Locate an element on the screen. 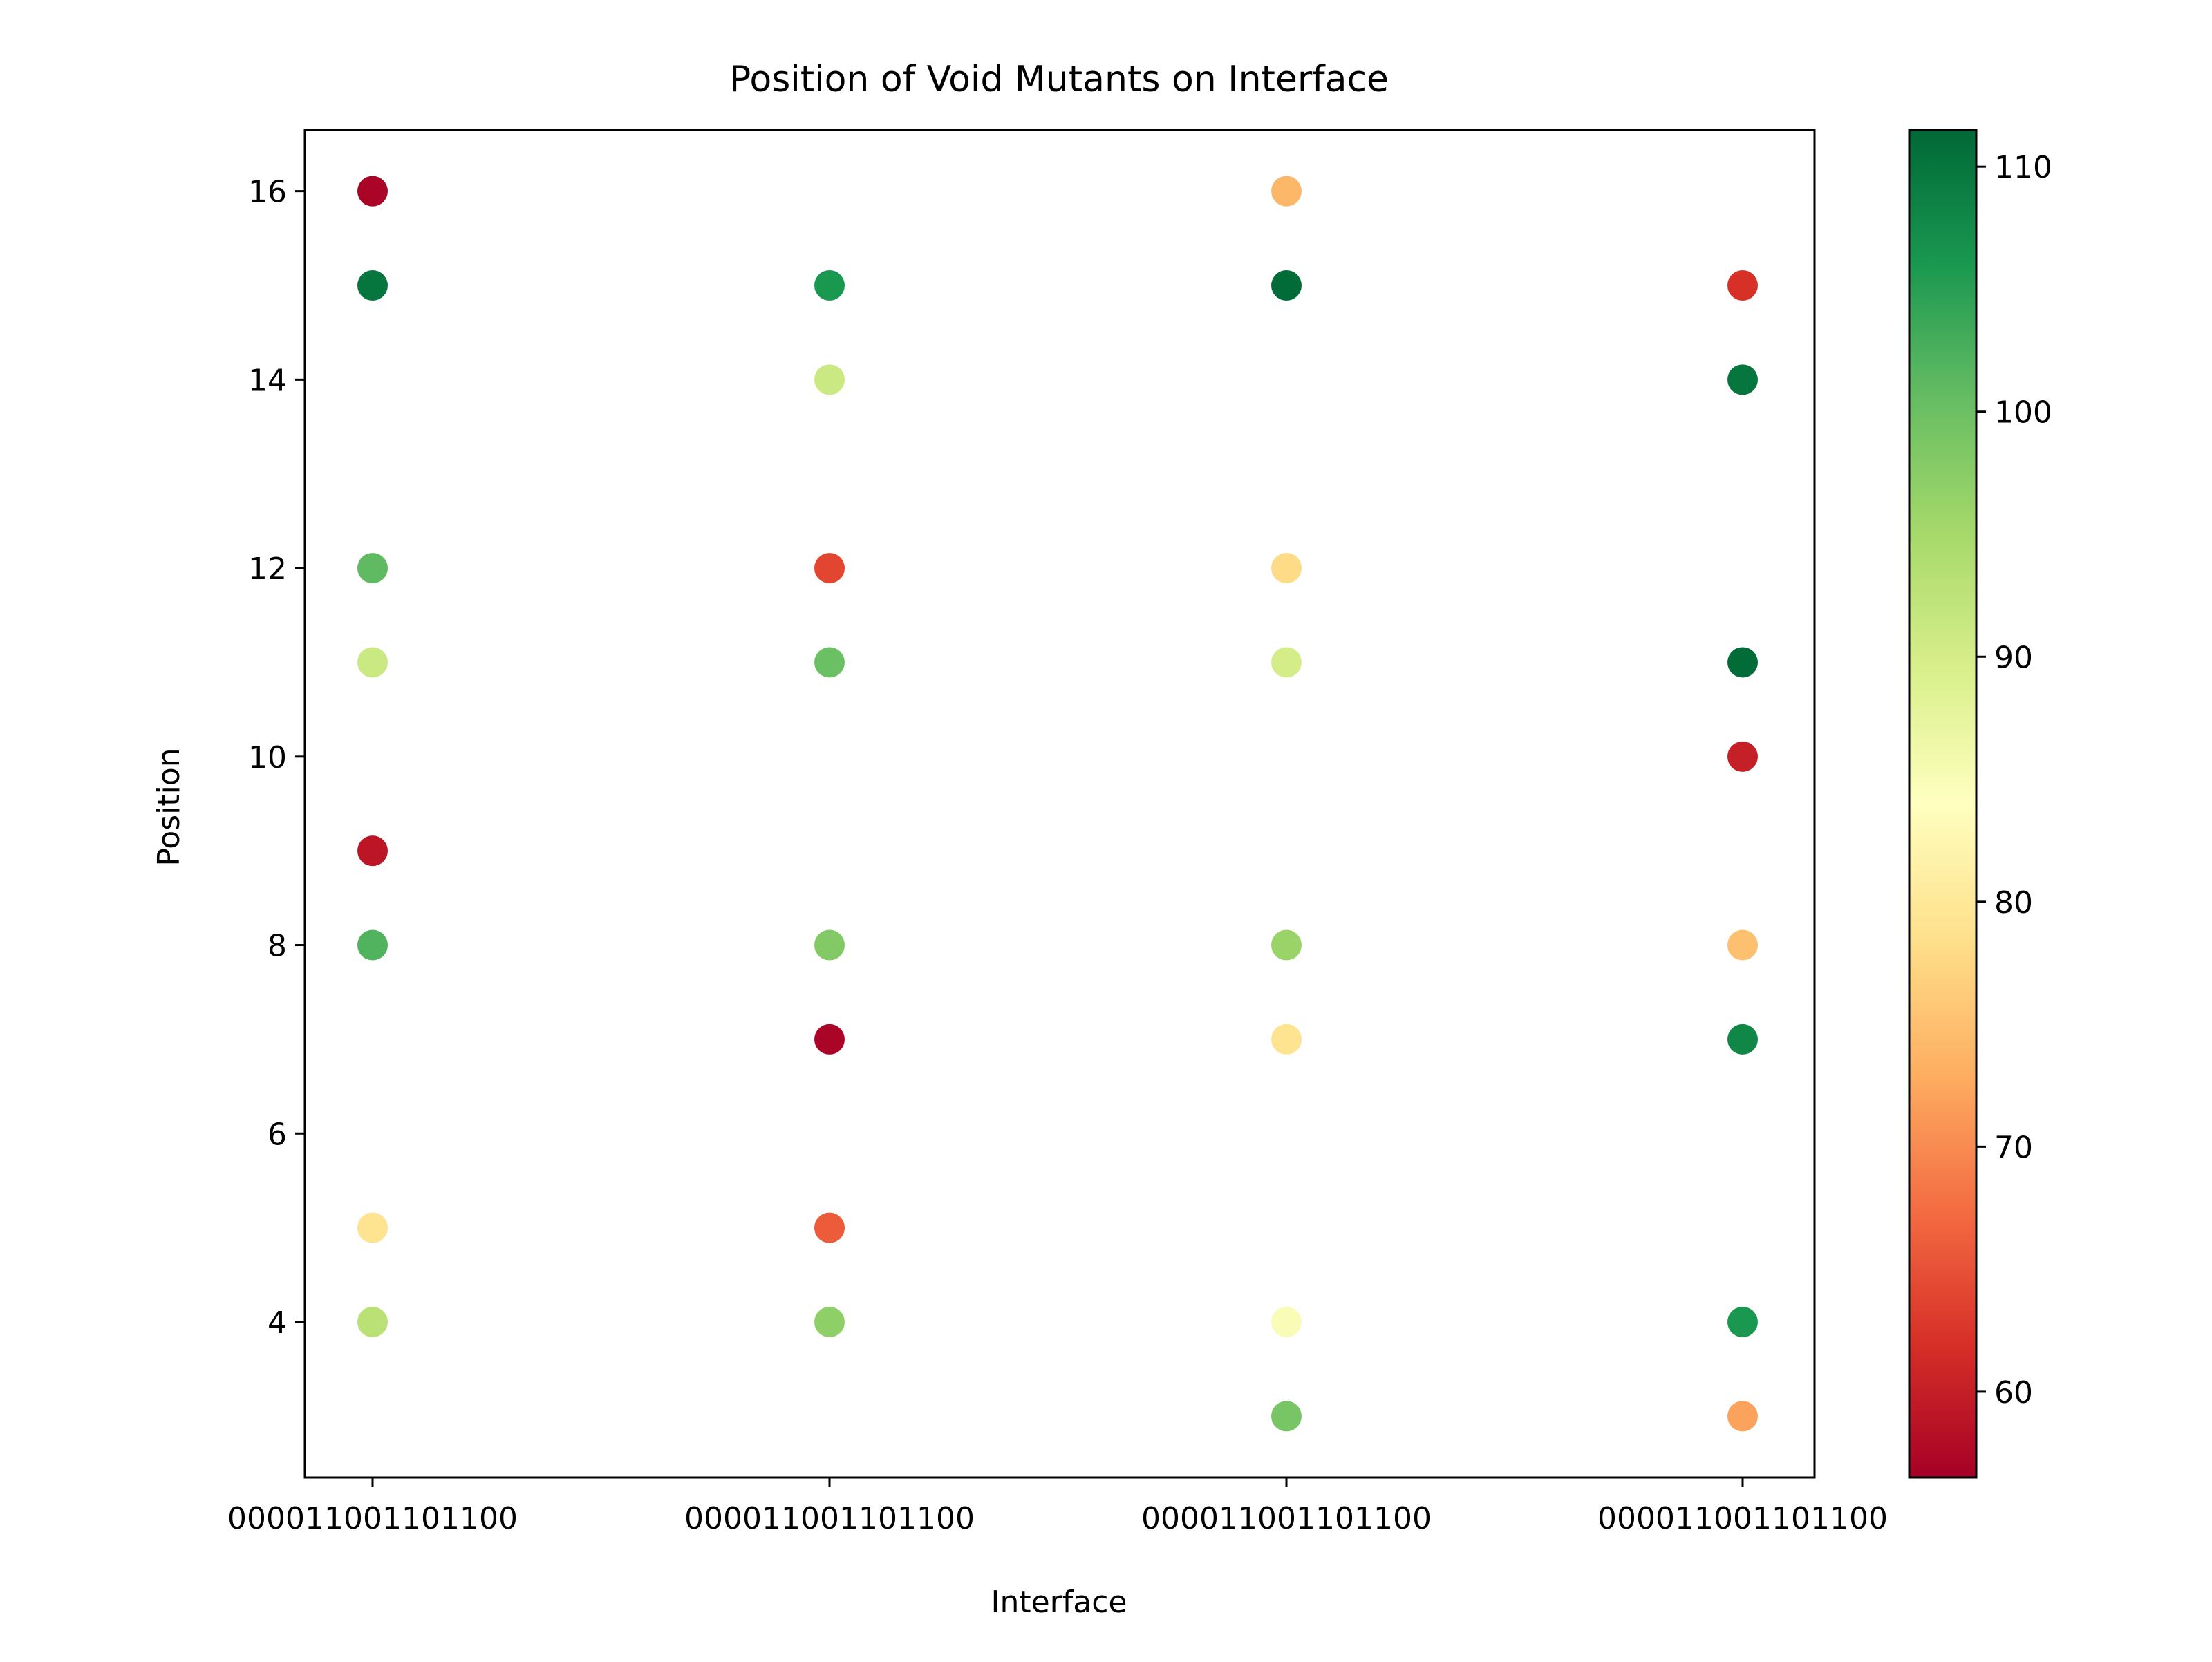  colorbar: 60 70 80 90 100 110 is located at coordinates (1980, 804).